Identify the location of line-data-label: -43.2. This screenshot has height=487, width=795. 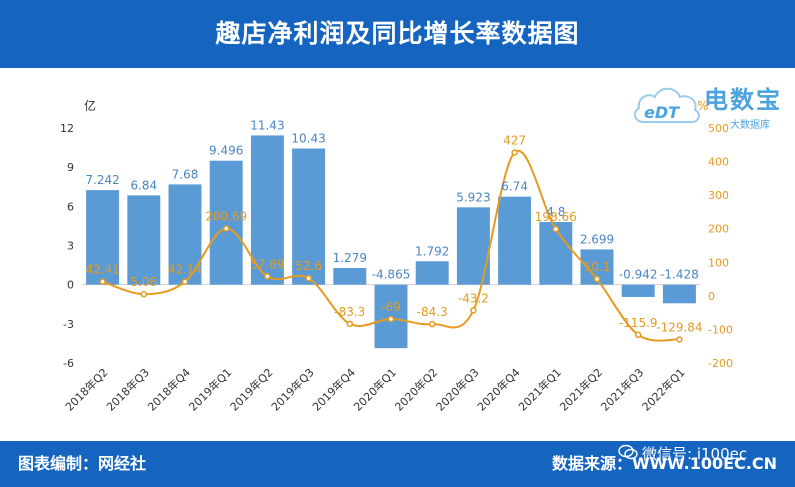
(473, 298).